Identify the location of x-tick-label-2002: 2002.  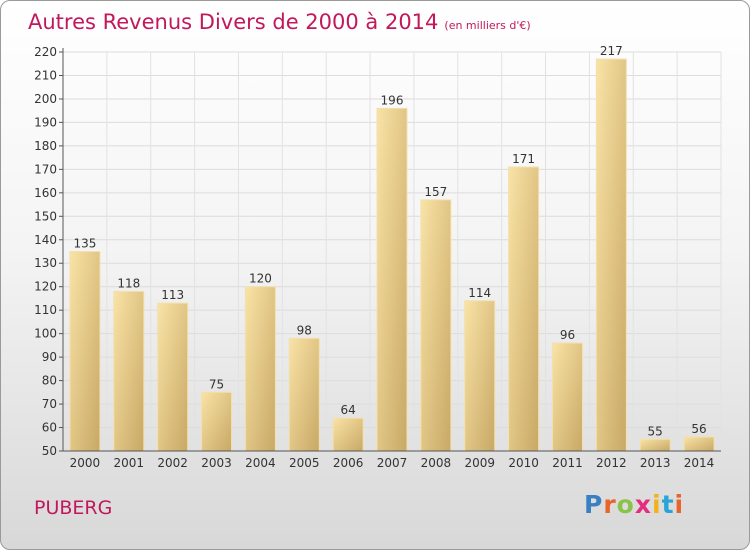
(172, 463).